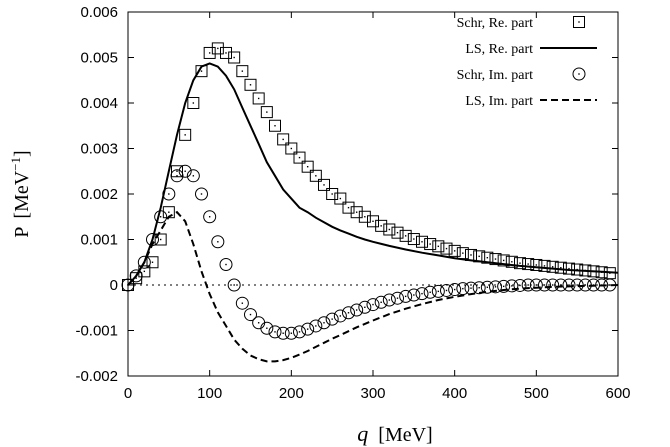 The width and height of the screenshot is (670, 447). What do you see at coordinates (96, 376) in the screenshot?
I see `y-tick-label: -0.002` at bounding box center [96, 376].